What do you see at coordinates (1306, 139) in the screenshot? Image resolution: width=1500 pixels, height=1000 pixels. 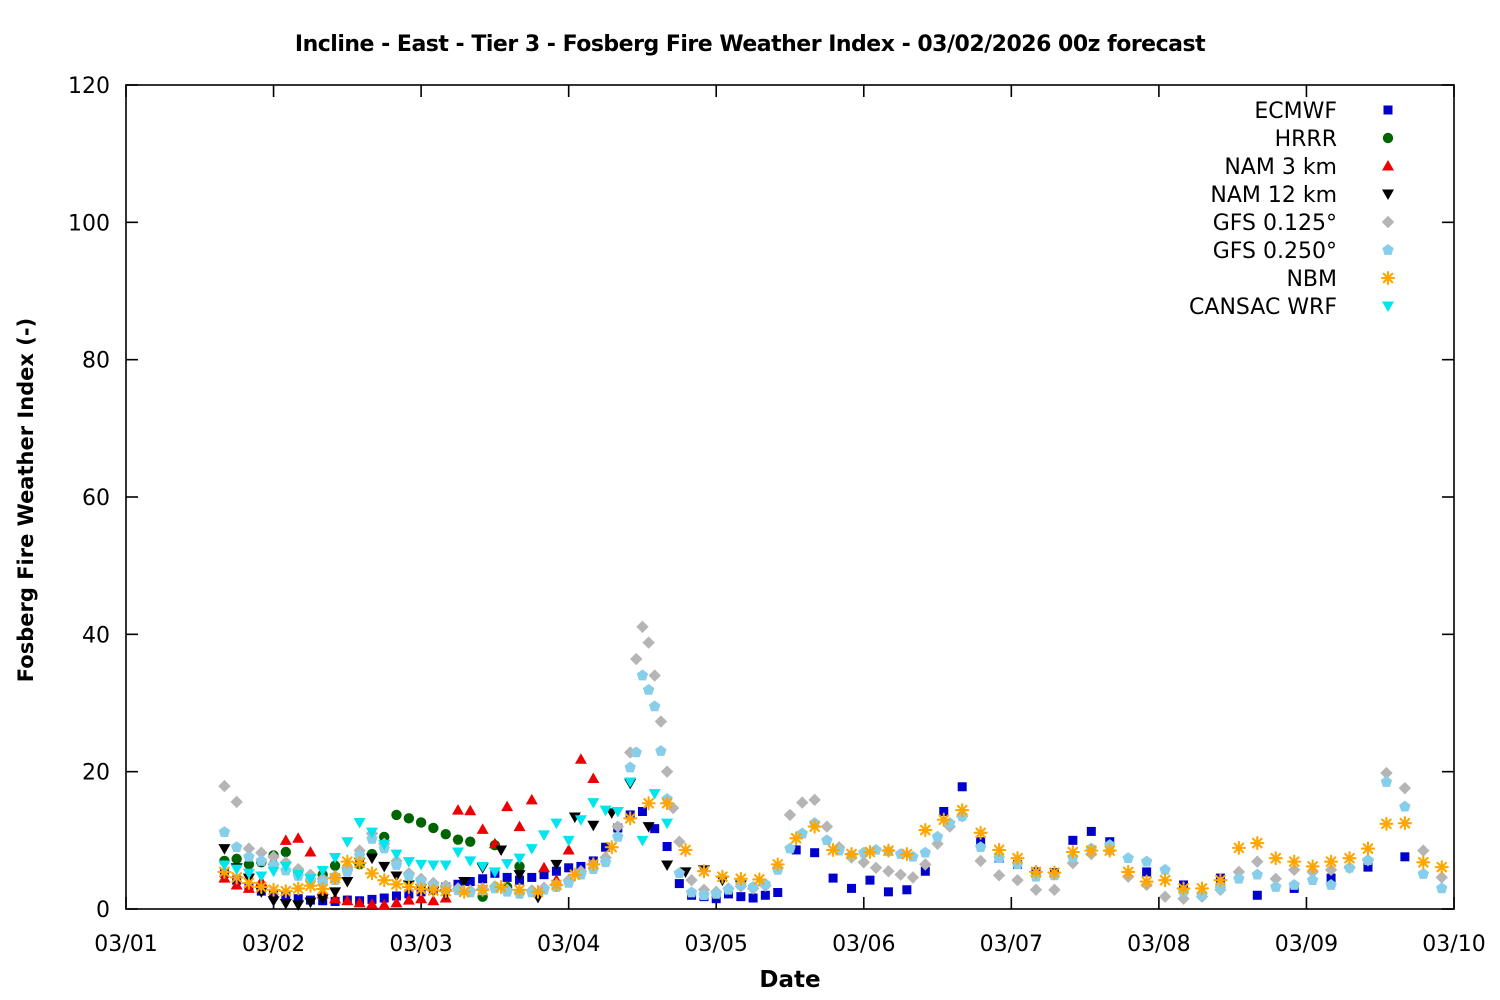 I see `legend-label: HRRR` at bounding box center [1306, 139].